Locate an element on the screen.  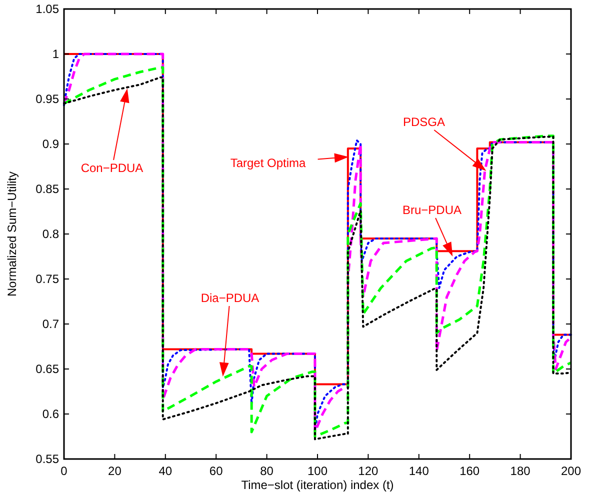
y-axis-title: Normalized Sum−Utility is located at coordinates (12, 234).